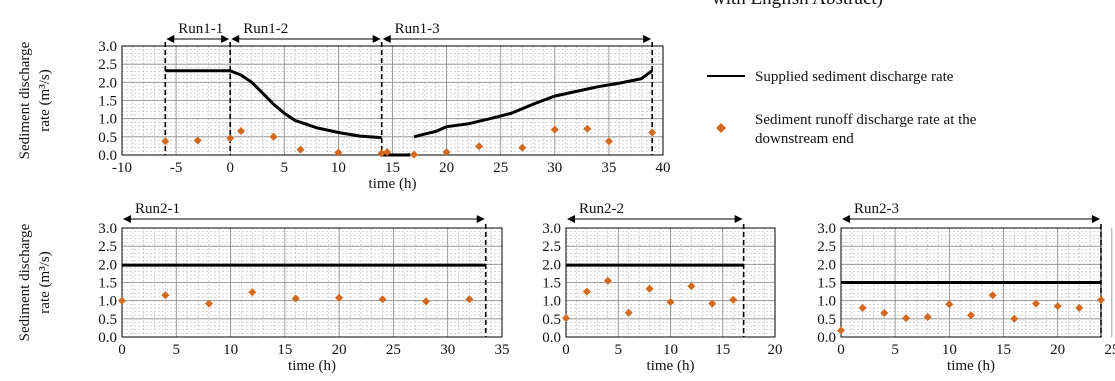 This screenshot has height=381, width=1115. Describe the element at coordinates (797, 5) in the screenshot. I see `header-fragment: with English Abstract)` at that location.